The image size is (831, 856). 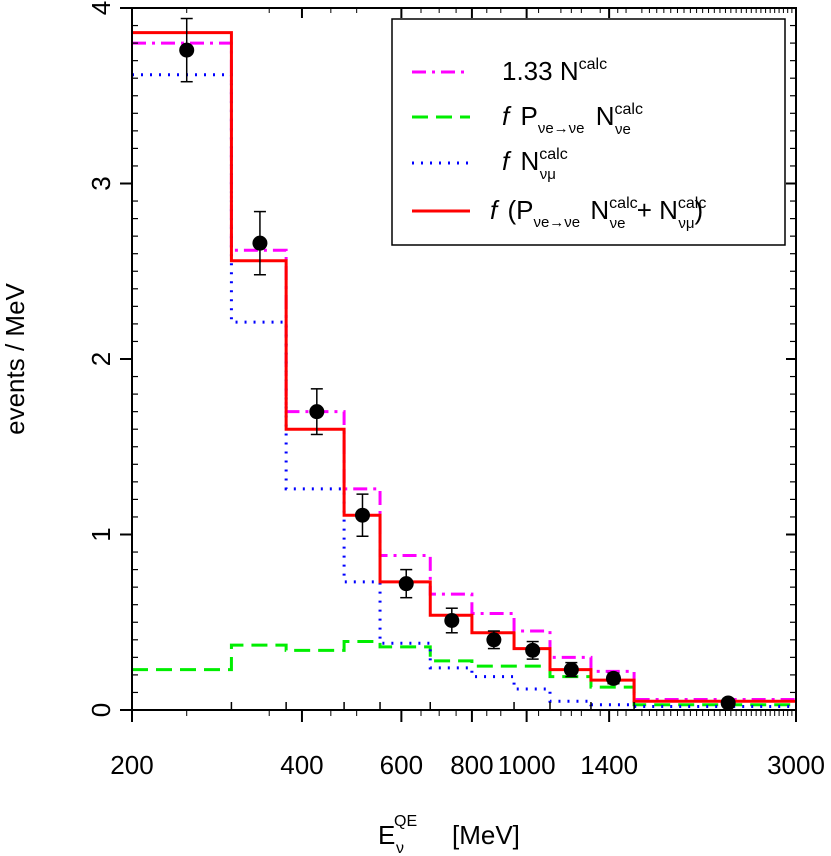 What do you see at coordinates (554, 71) in the screenshot?
I see `legend-label-0: 1.33 Ncalc` at bounding box center [554, 71].